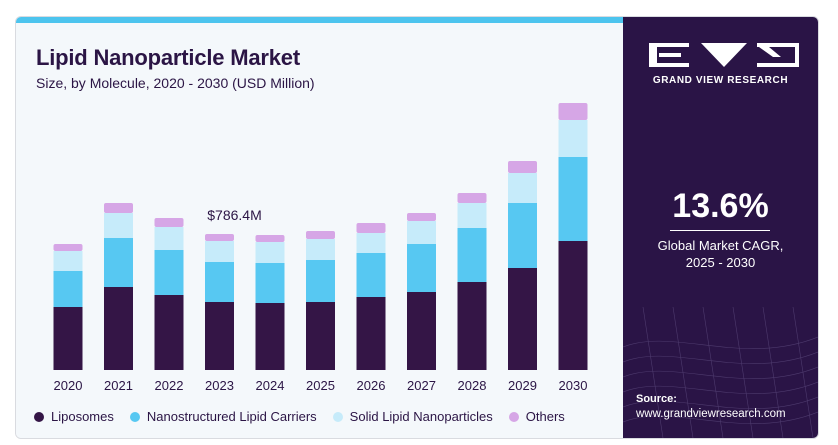 Image resolution: width=838 pixels, height=445 pixels. Describe the element at coordinates (118, 385) in the screenshot. I see `x-tick-label-2021: 2021` at that location.